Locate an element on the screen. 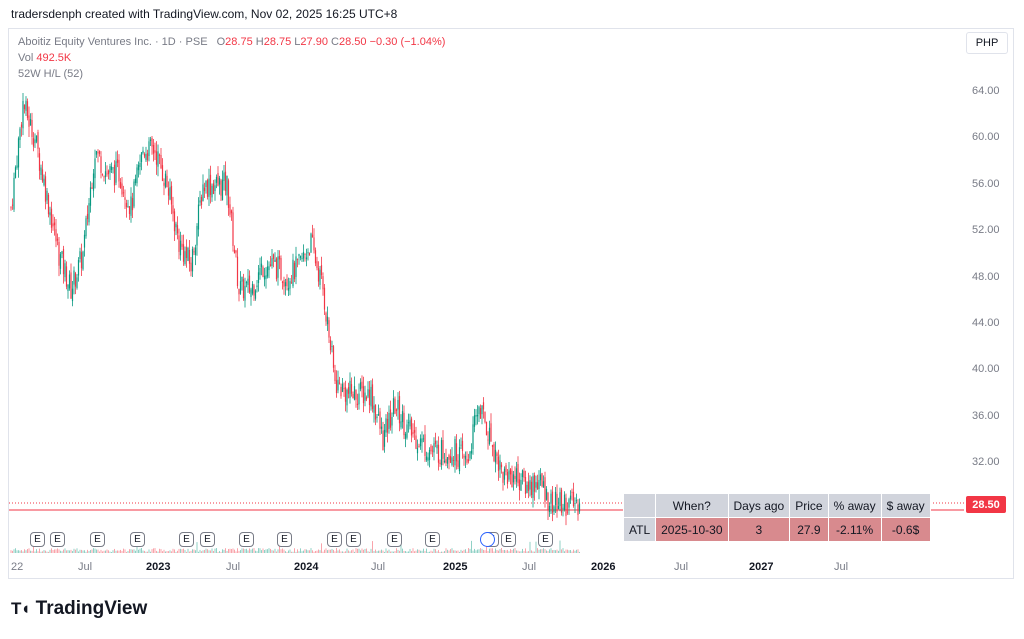 The width and height of the screenshot is (1024, 639). last-price-tag: 28.50 is located at coordinates (986, 504).